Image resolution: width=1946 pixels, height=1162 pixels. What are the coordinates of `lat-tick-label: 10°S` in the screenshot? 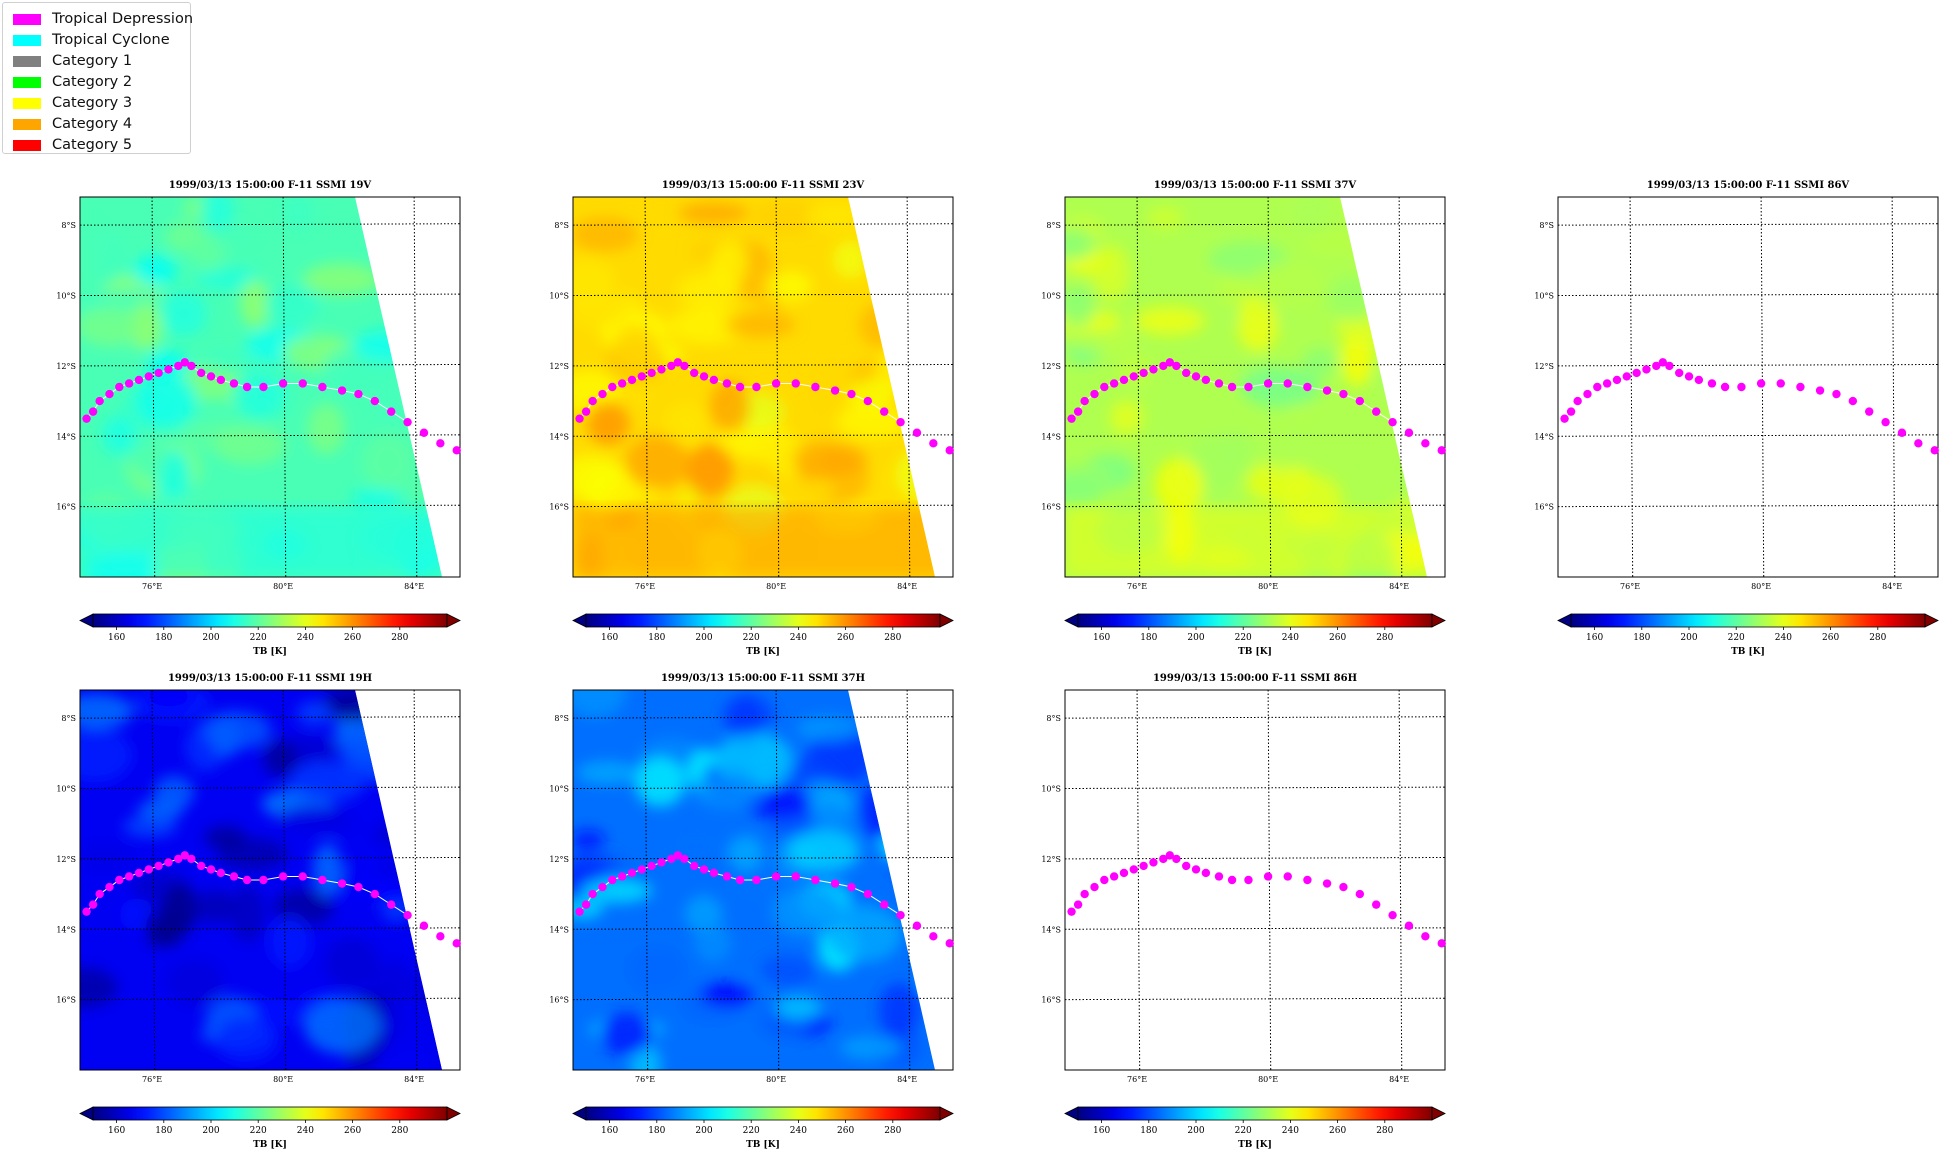 It's located at (66, 296).